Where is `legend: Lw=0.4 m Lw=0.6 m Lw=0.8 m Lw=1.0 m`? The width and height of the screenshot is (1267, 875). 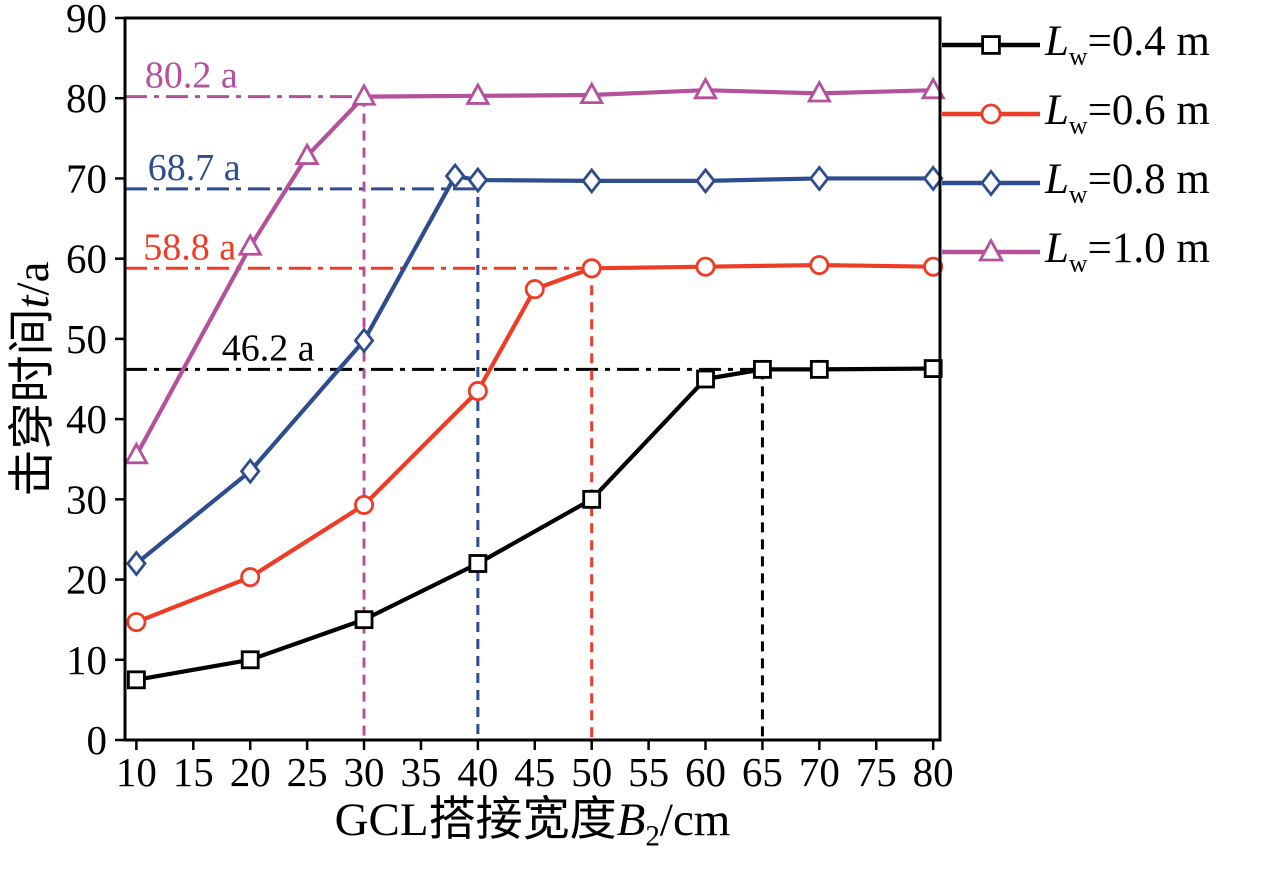 legend: Lw=0.4 m Lw=0.6 m Lw=0.8 m Lw=1.0 m is located at coordinates (1075, 148).